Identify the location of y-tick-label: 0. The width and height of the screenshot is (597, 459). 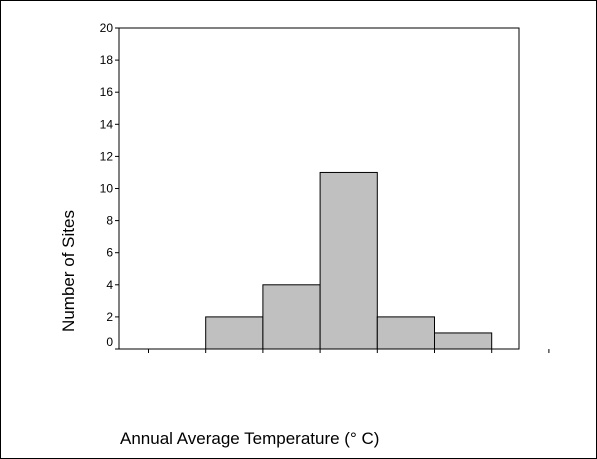
(109, 342).